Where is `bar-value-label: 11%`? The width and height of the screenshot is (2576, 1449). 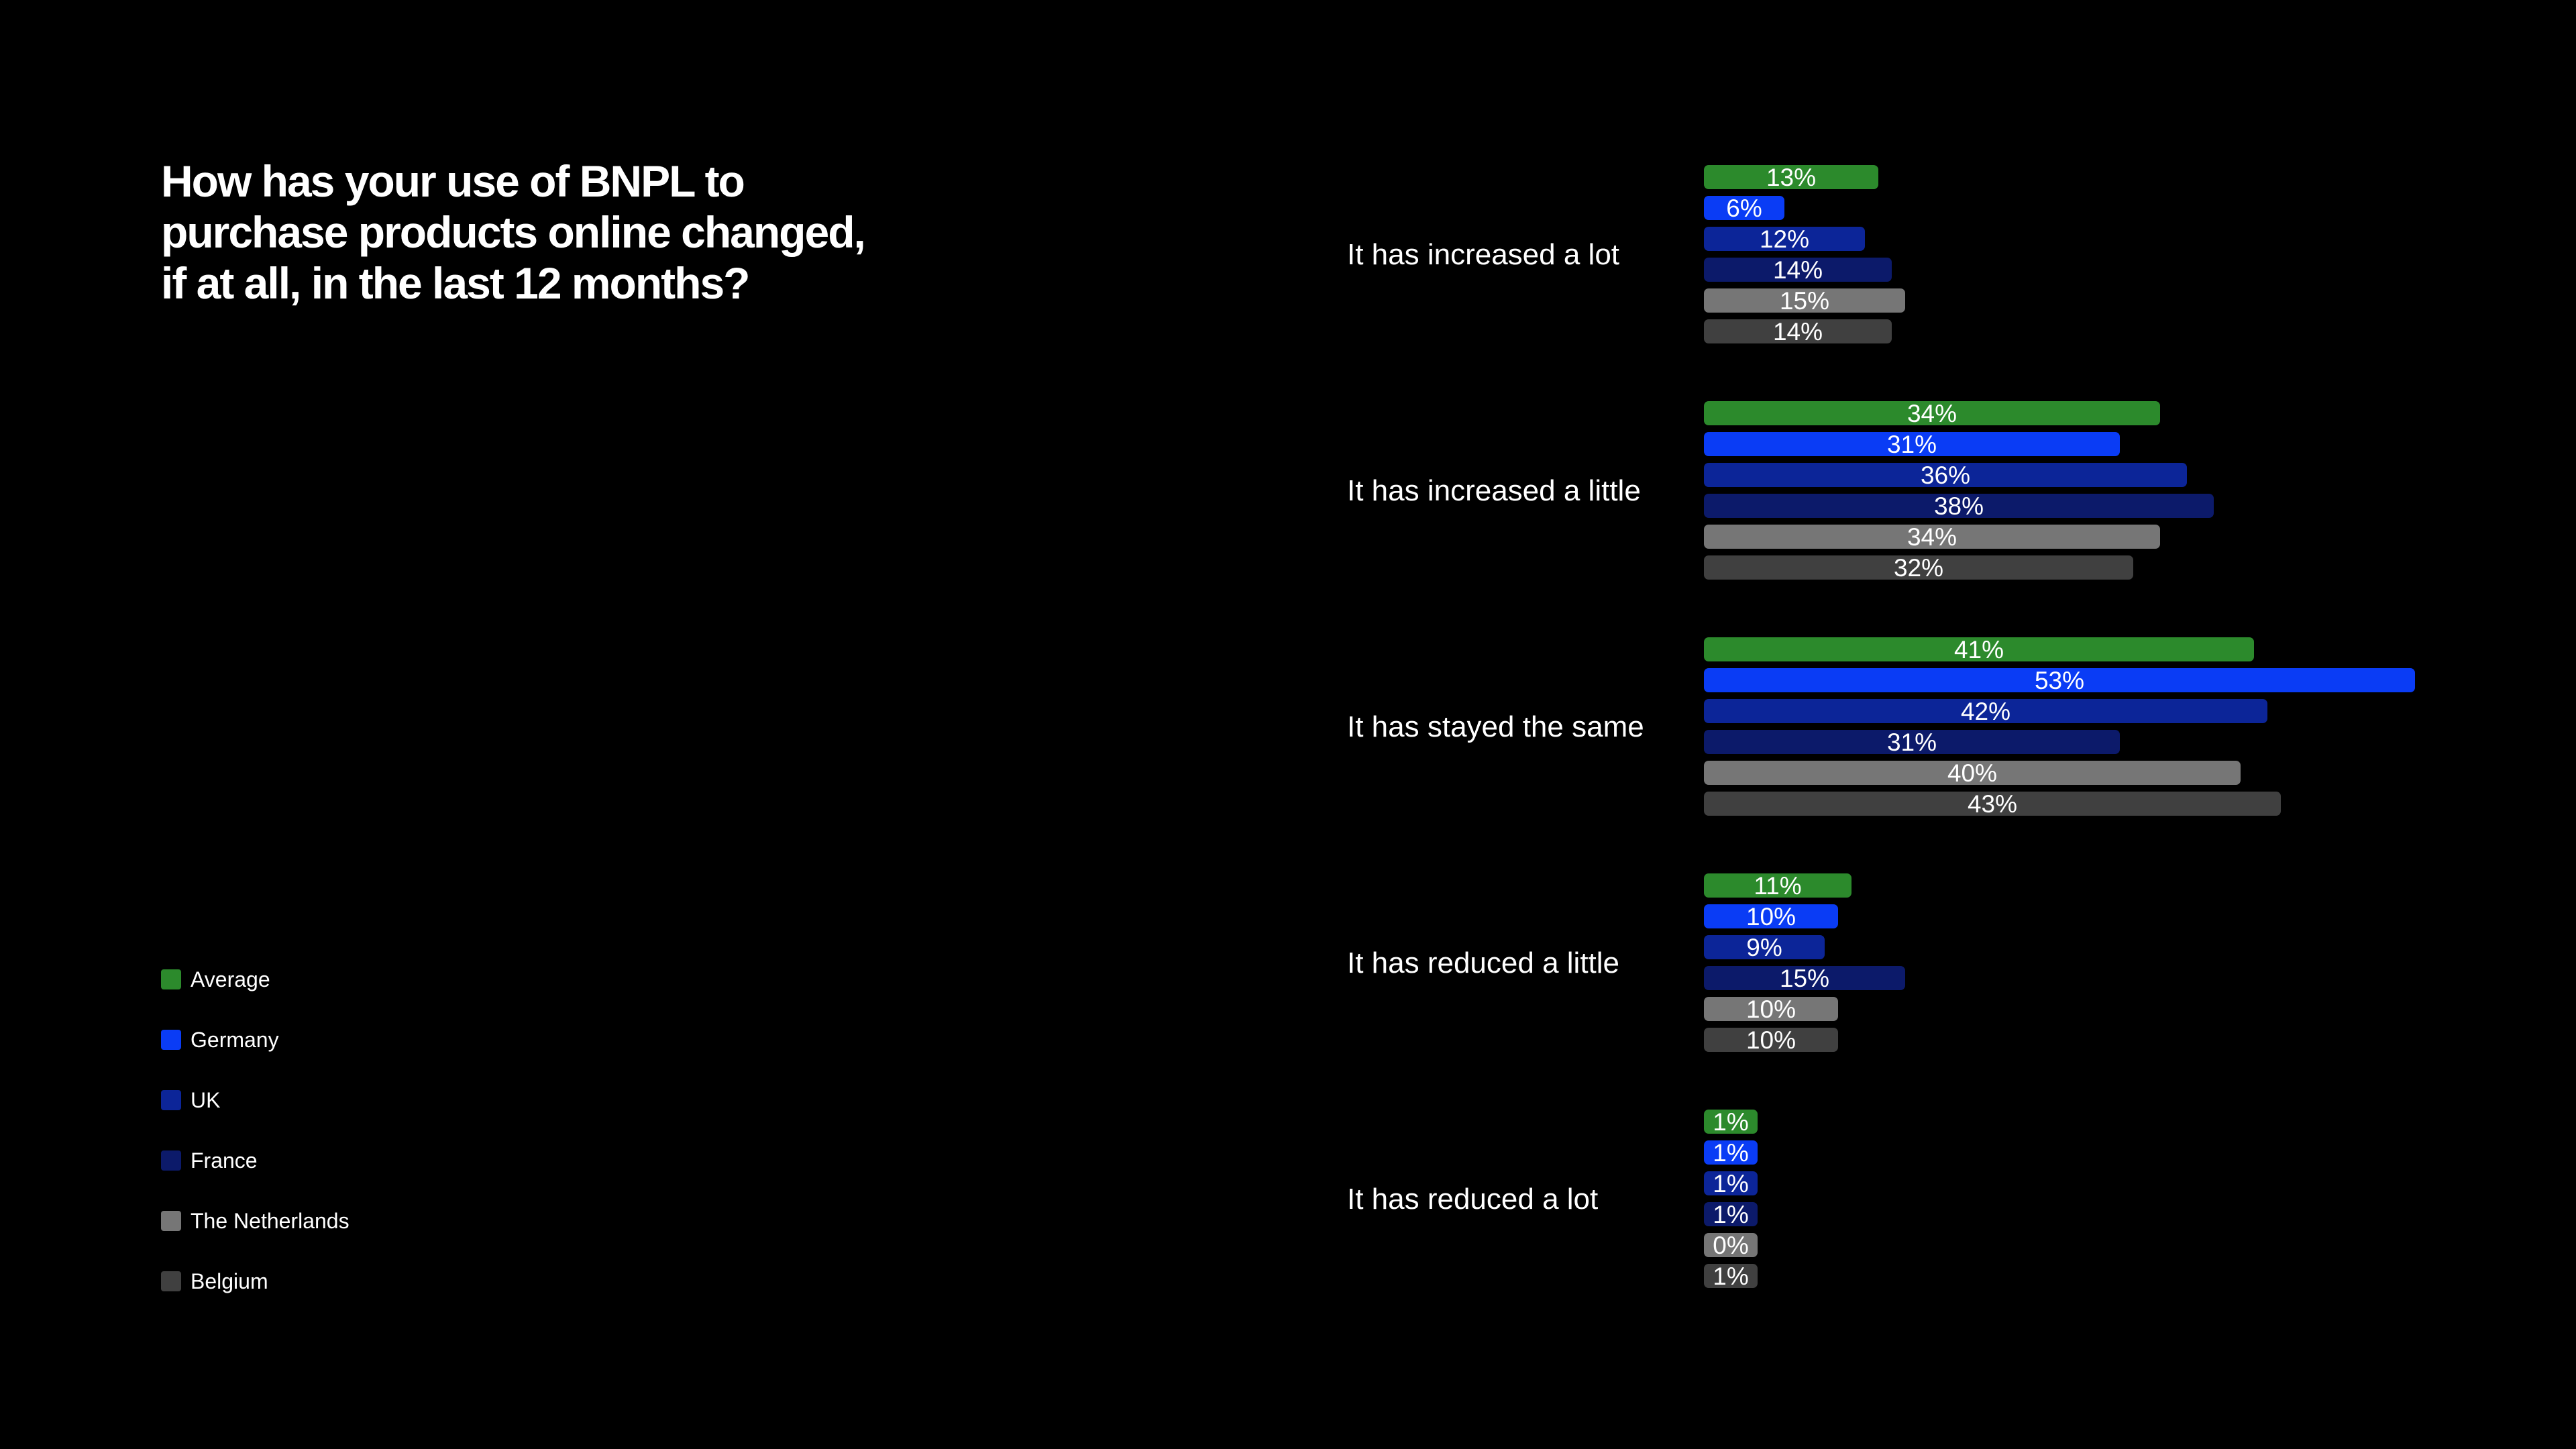 bar-value-label: 11% is located at coordinates (1777, 886).